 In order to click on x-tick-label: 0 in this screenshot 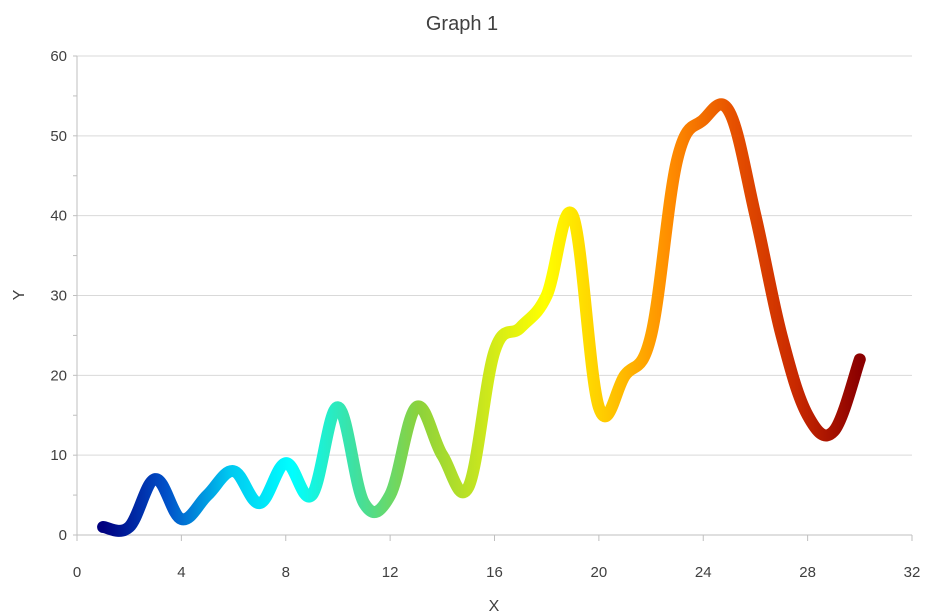, I will do `click(77, 572)`.